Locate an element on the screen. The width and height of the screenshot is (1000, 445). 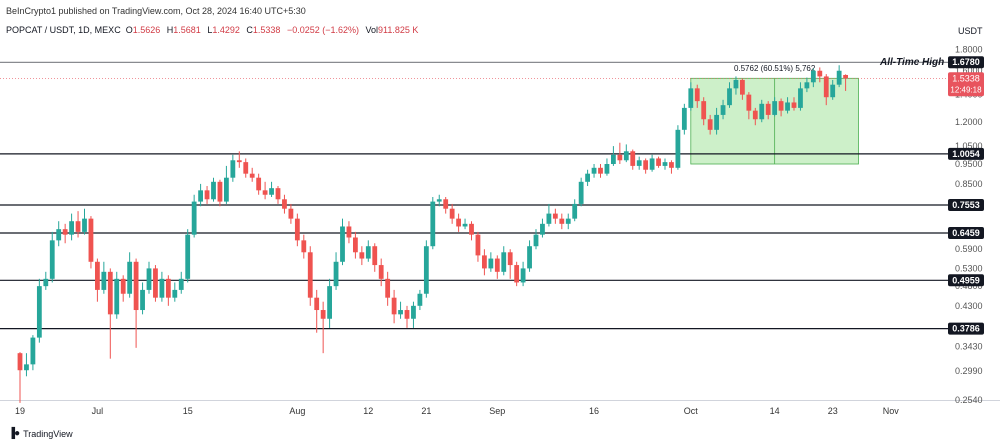
tradingview-logo: ▐● TradingView is located at coordinates (40, 433).